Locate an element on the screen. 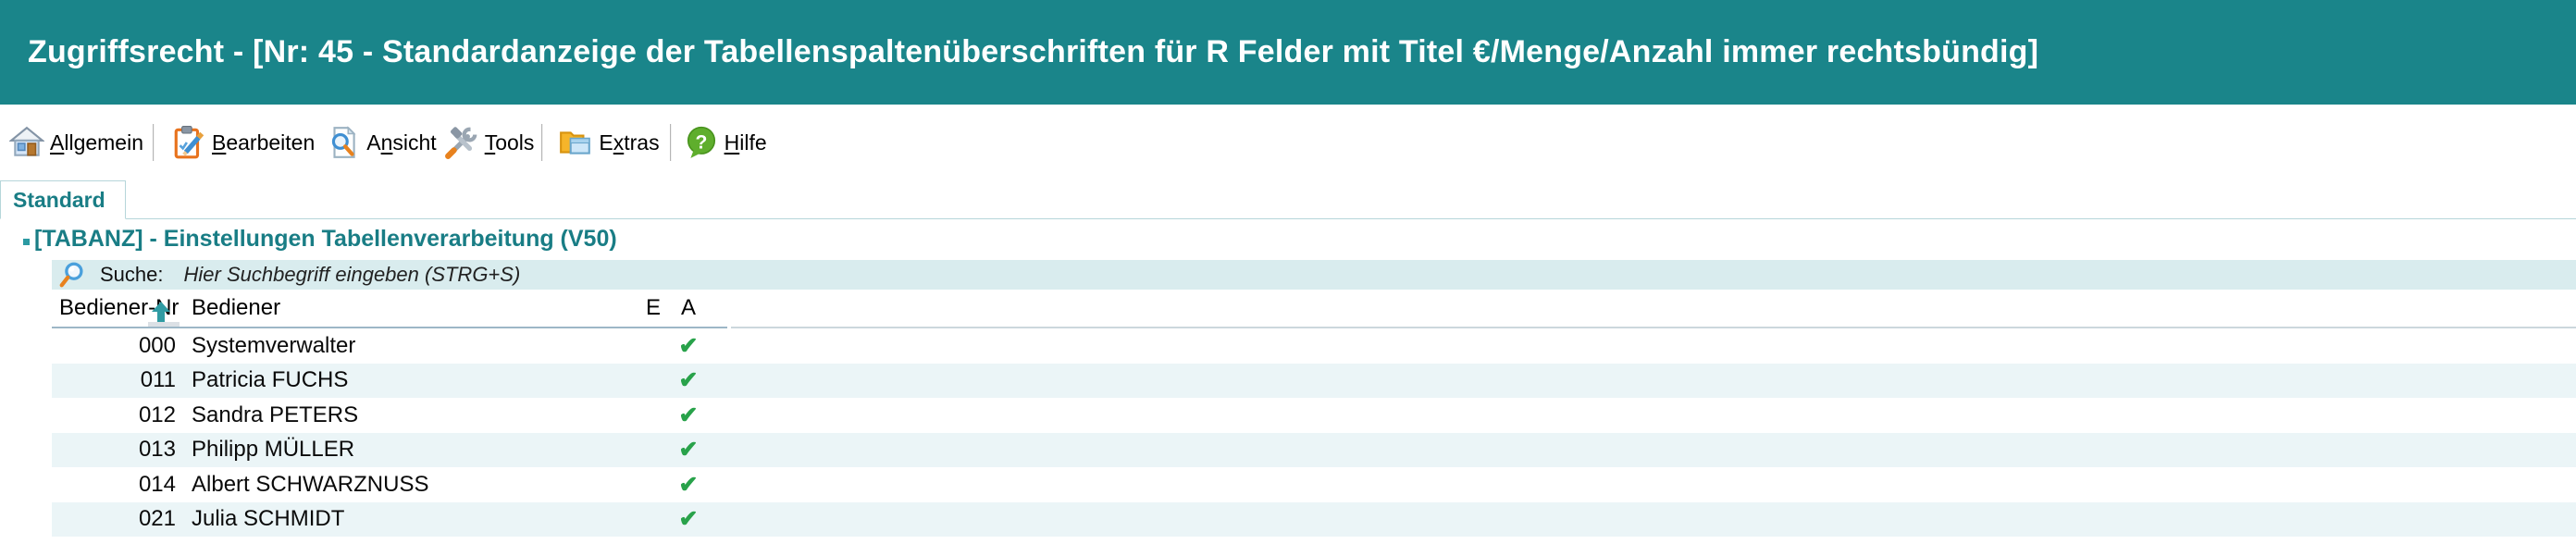 The height and width of the screenshot is (544, 2576). table-row: 000 Systemverwalter ✔ is located at coordinates (1314, 346).